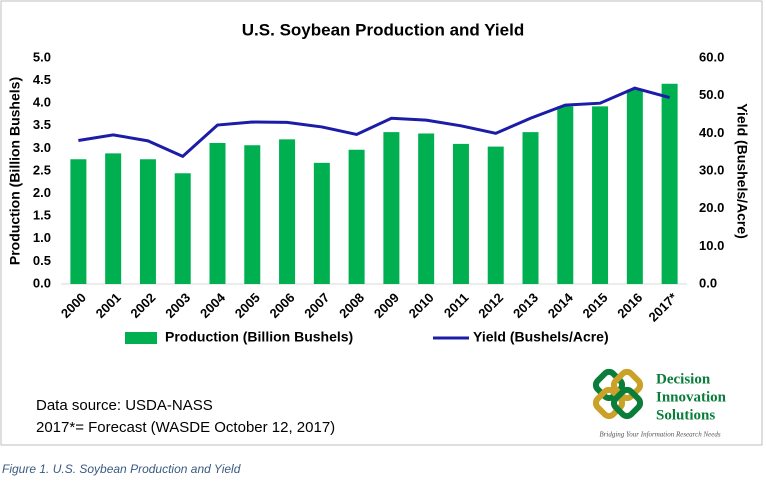 Image resolution: width=766 pixels, height=488 pixels. What do you see at coordinates (374, 122) in the screenshot?
I see `line` at bounding box center [374, 122].